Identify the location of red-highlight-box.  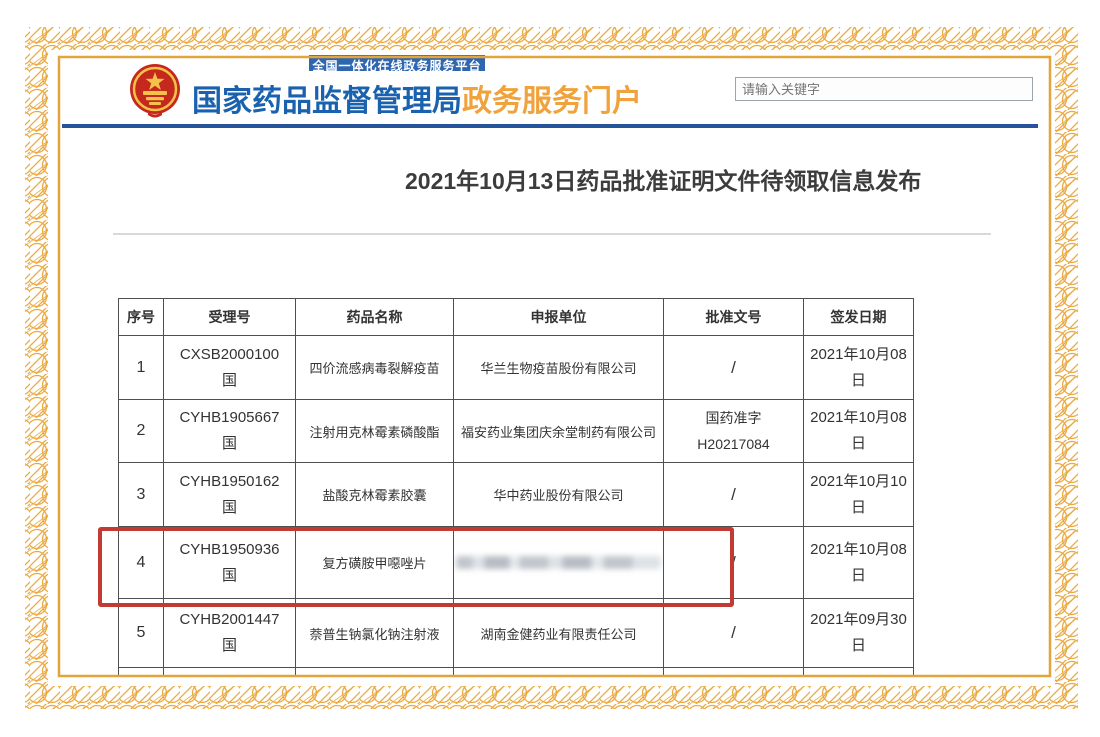
(416, 567).